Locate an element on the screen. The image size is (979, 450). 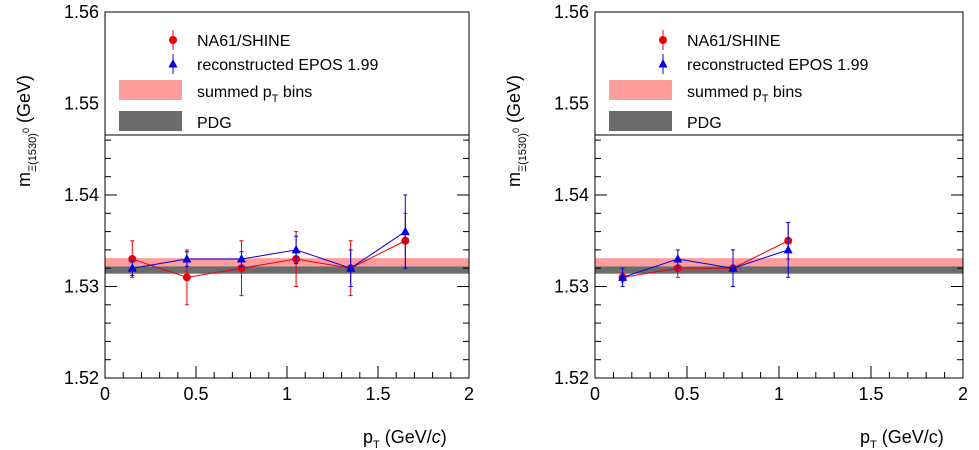
series-na61-shine is located at coordinates (705, 254).